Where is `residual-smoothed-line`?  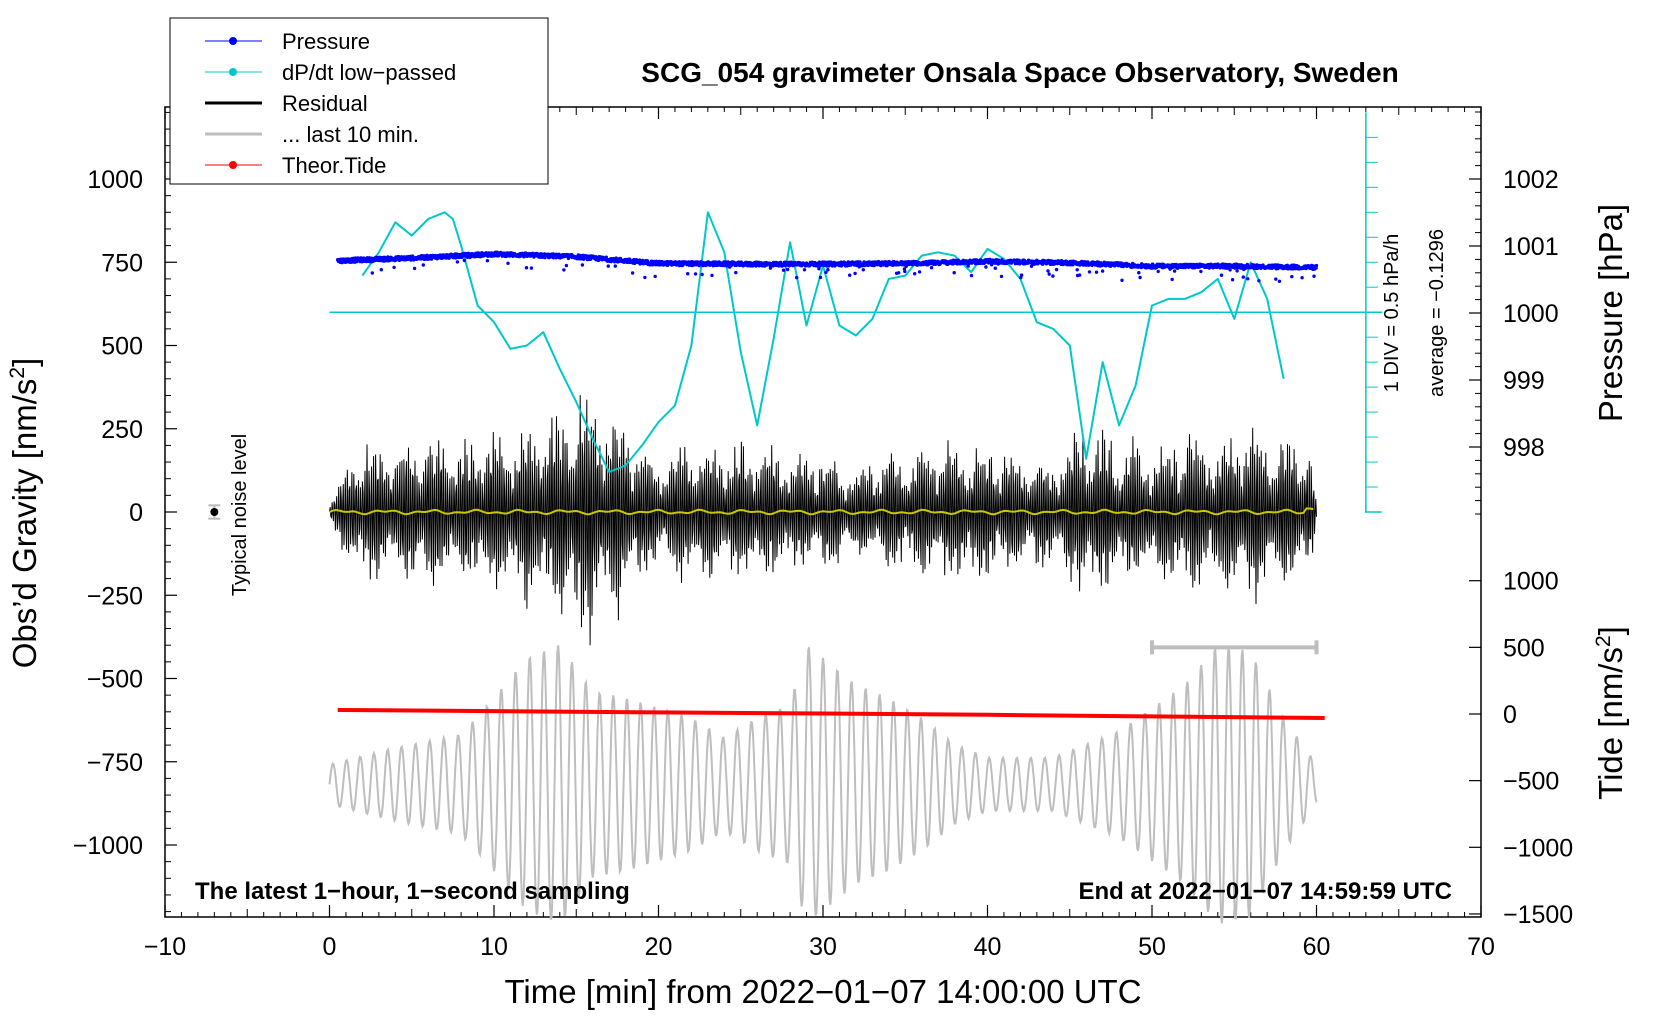
residual-smoothed-line is located at coordinates (821, 511).